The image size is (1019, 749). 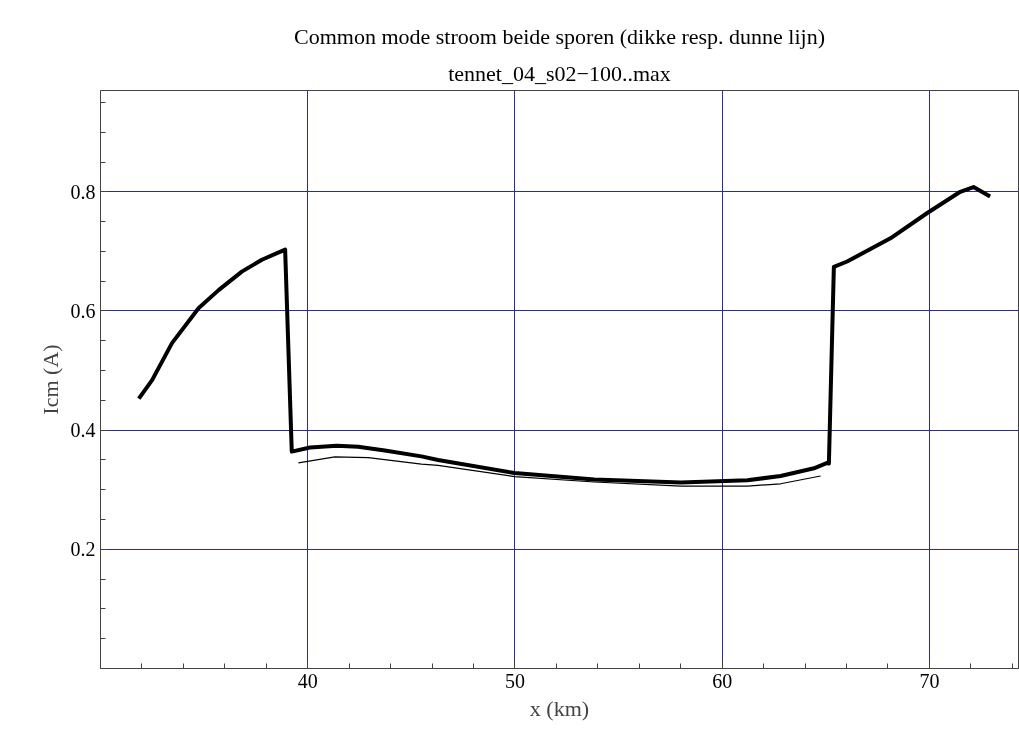 What do you see at coordinates (83, 549) in the screenshot?
I see `y-tick-label: 0.2` at bounding box center [83, 549].